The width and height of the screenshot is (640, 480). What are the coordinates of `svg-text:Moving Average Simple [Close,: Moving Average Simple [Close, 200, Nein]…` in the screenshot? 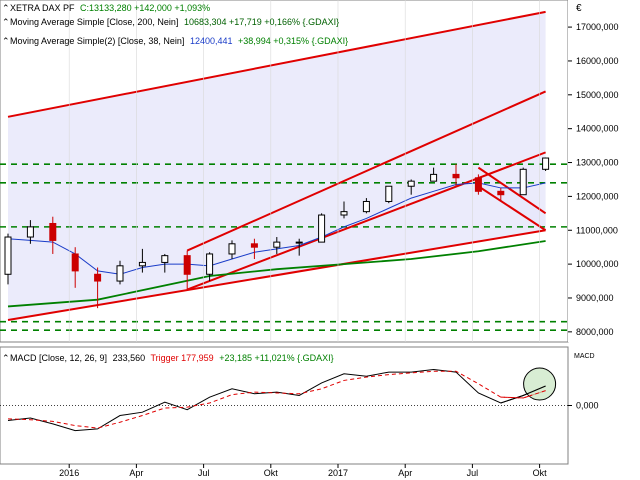 It's located at (174, 22).